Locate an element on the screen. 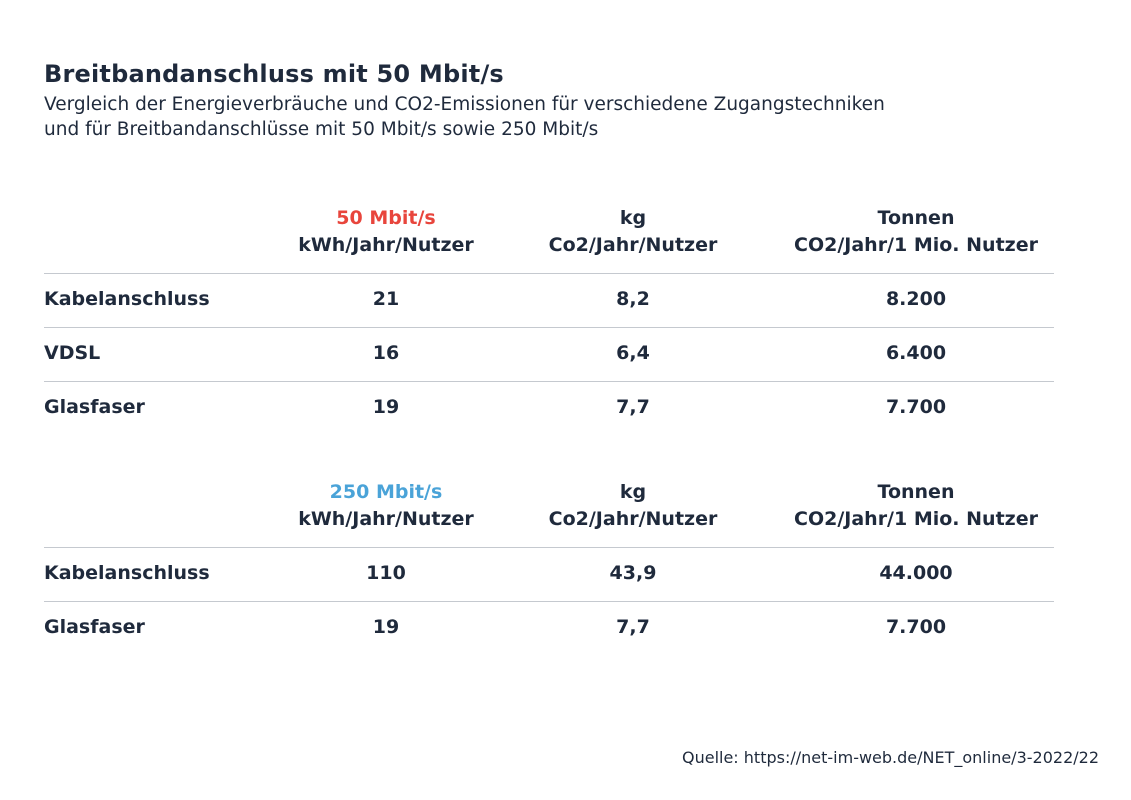  row-label: VDSL is located at coordinates (72, 353).